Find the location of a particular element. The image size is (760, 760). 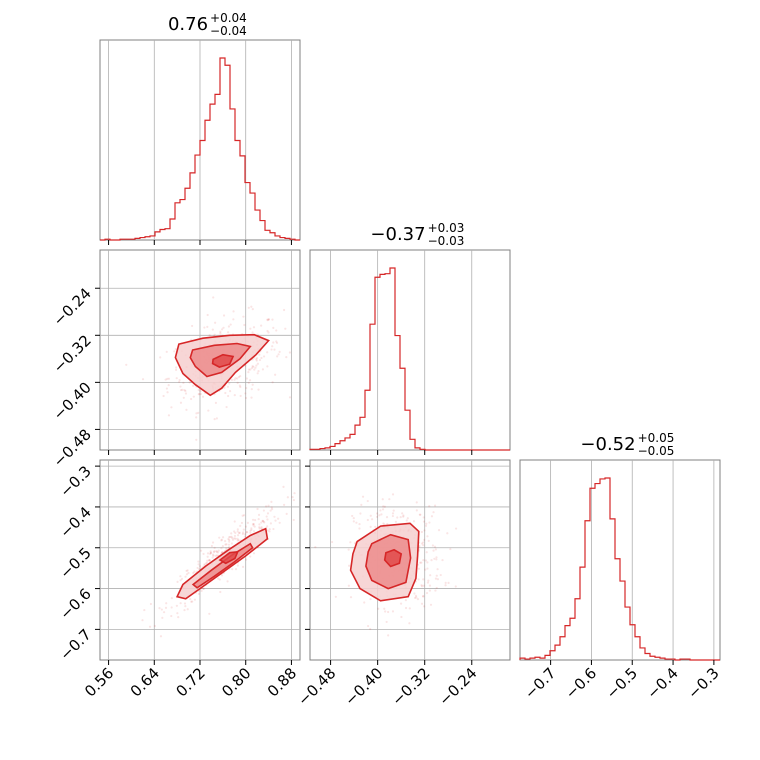

y-tick-label-3: −0.24 is located at coordinates (72, 306).